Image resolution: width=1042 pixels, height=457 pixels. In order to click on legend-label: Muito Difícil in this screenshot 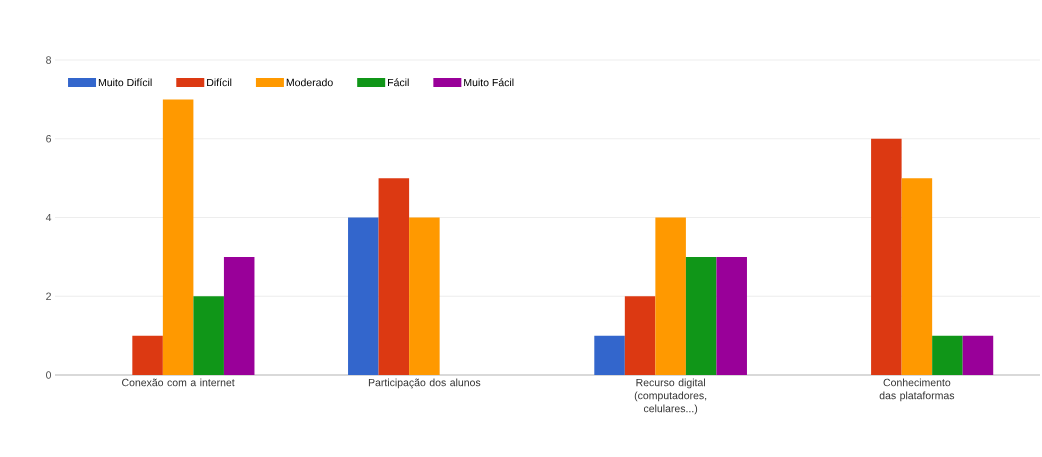, I will do `click(125, 82)`.